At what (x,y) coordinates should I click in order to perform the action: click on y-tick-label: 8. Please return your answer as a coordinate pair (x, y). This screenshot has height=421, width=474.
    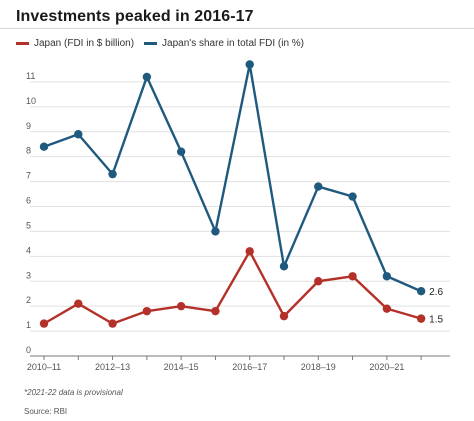
    Looking at the image, I should click on (28, 151).